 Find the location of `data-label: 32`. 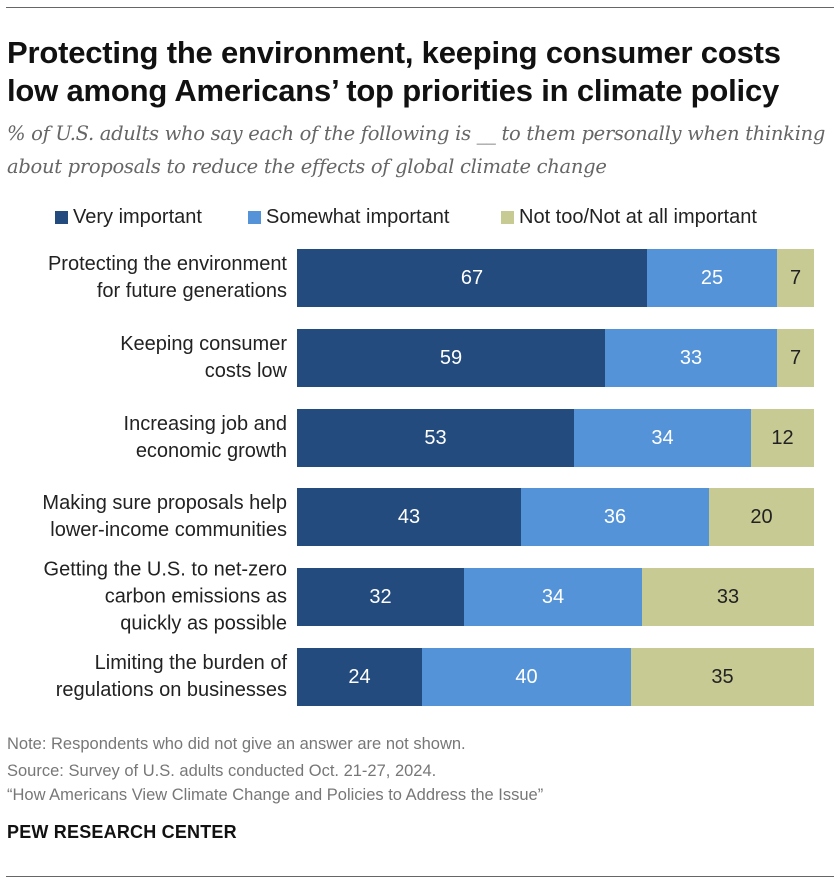

data-label: 32 is located at coordinates (380, 596).